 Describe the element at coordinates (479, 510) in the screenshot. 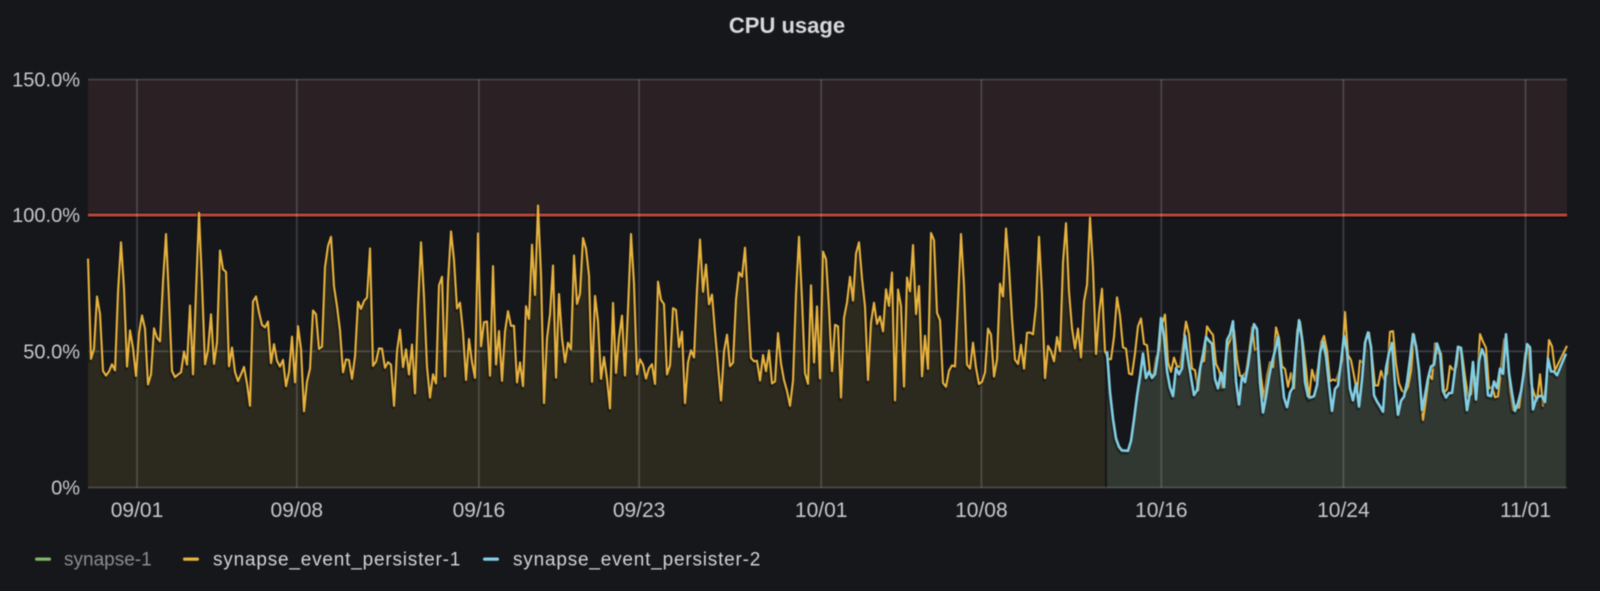

I see `svg-text: 09/16` at that location.